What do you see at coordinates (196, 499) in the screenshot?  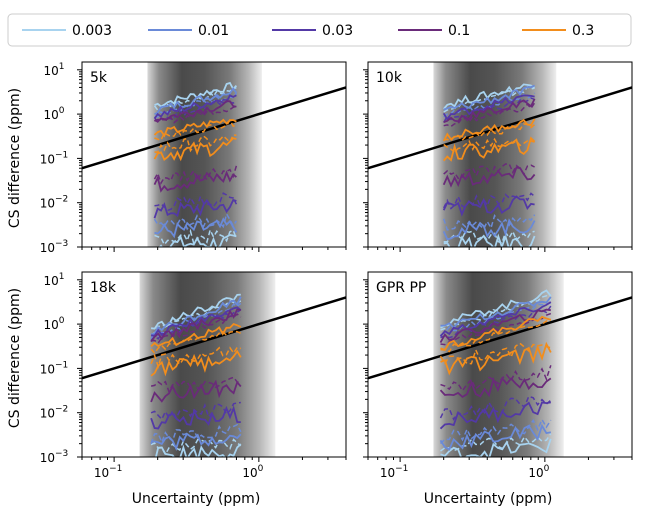 I see `x-axis-label-left: Uncertainty (ppm)` at bounding box center [196, 499].